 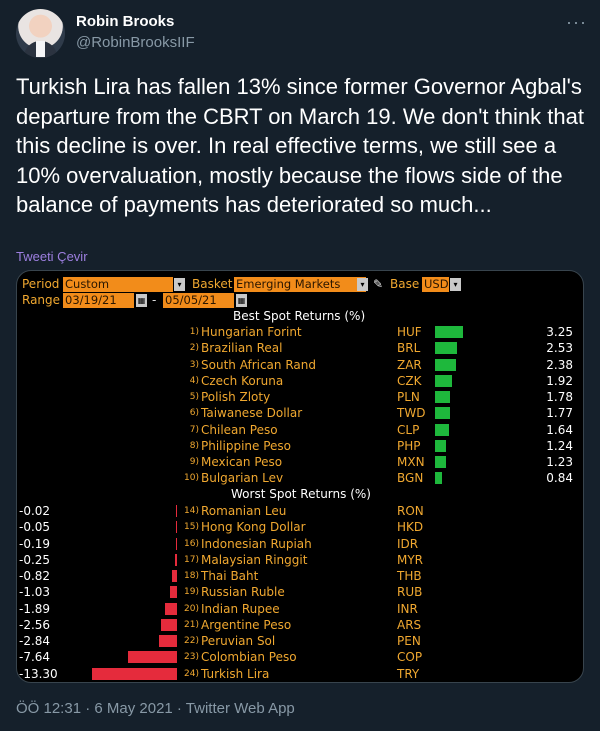 I want to click on row-rank: 22), so click(x=191, y=641).